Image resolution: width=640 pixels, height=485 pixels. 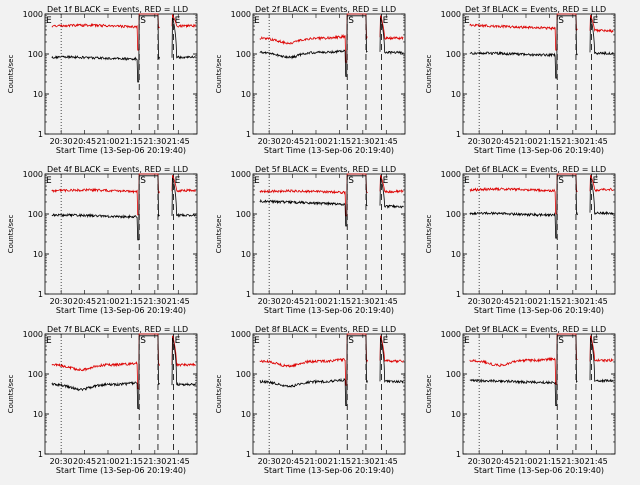 I want to click on panel-title: Det 5f BLACK = Events, RED = LLD, so click(x=325, y=169).